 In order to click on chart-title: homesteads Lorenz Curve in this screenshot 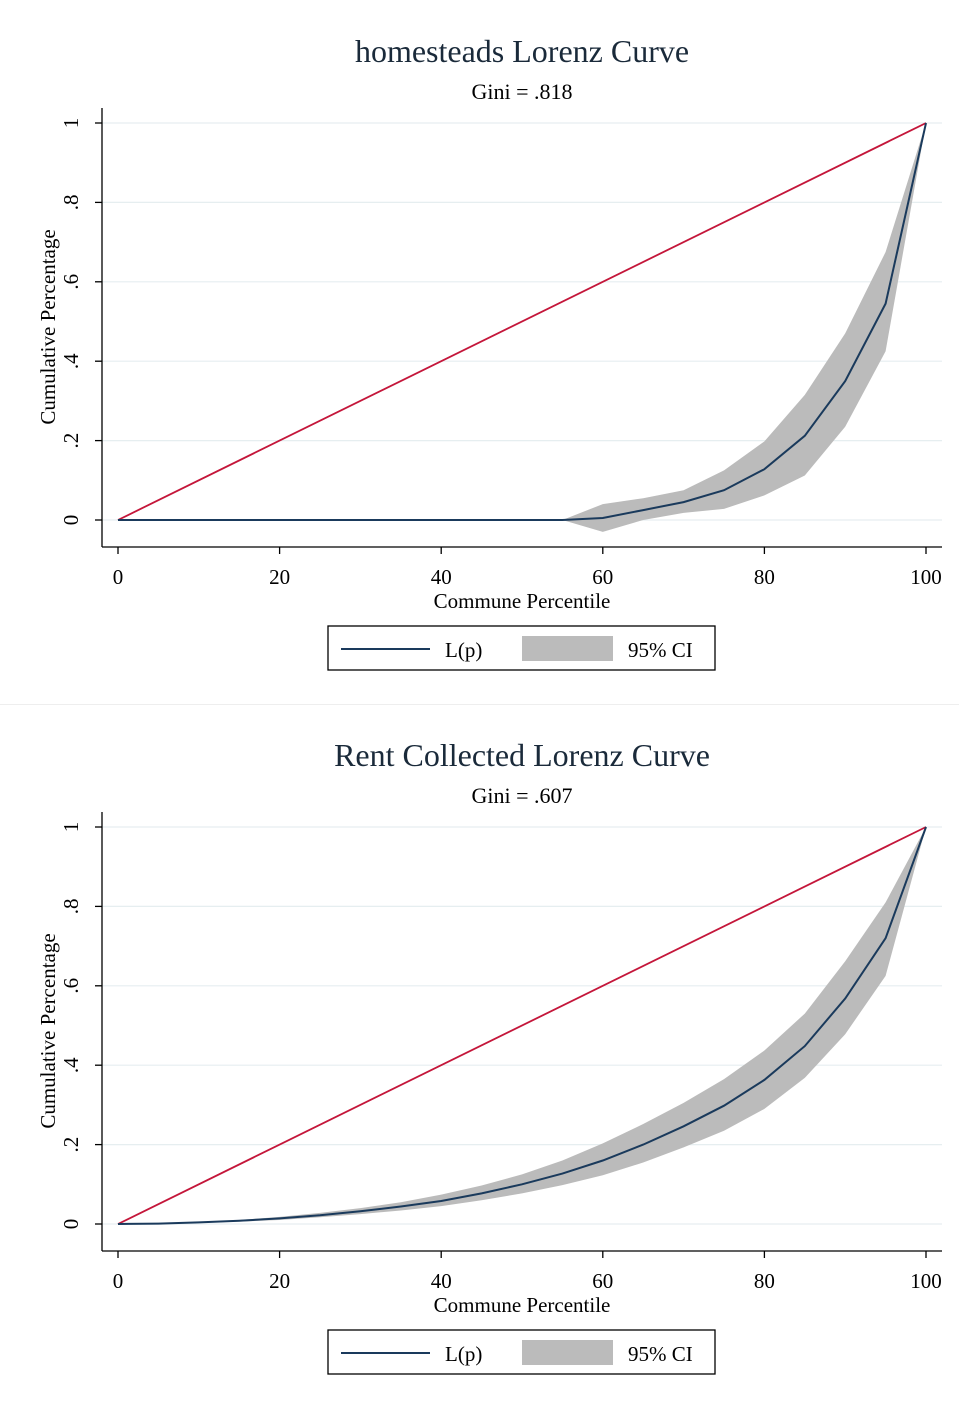, I will do `click(522, 51)`.